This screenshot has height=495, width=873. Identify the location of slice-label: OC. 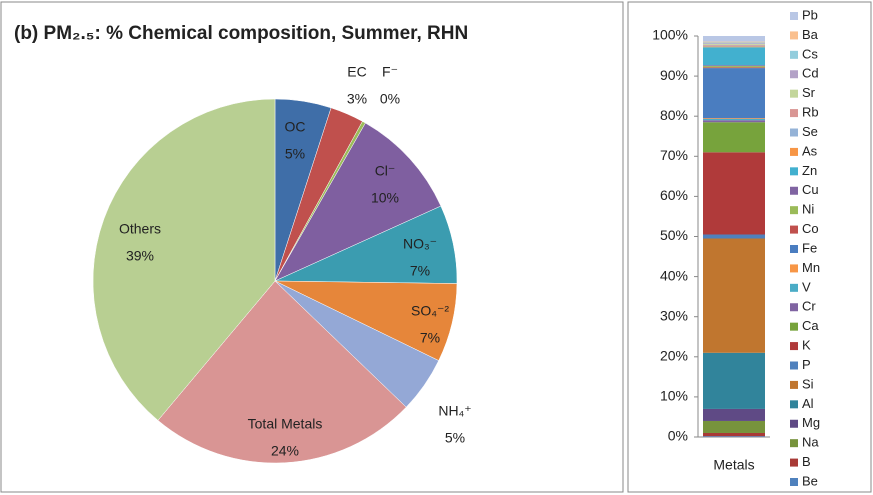
(295, 127).